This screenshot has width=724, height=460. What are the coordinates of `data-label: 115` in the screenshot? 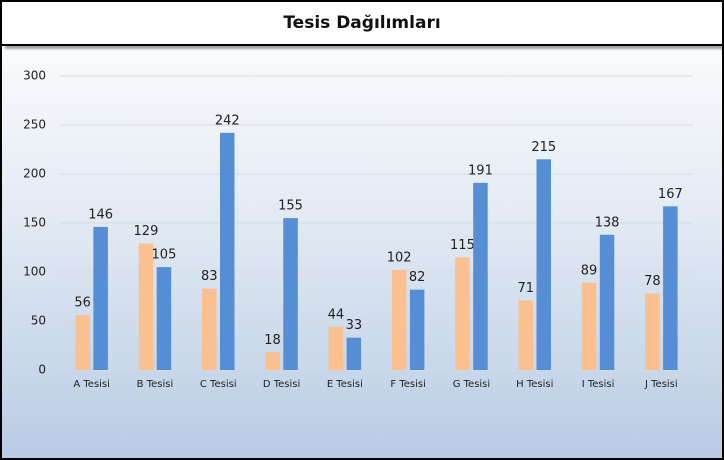 It's located at (462, 245).